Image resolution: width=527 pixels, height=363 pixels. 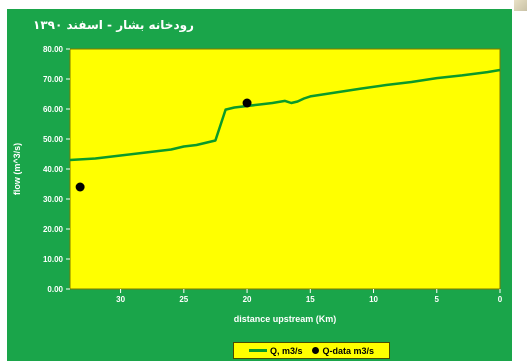 I want to click on y-tick-label: 20.00, so click(x=53, y=229).